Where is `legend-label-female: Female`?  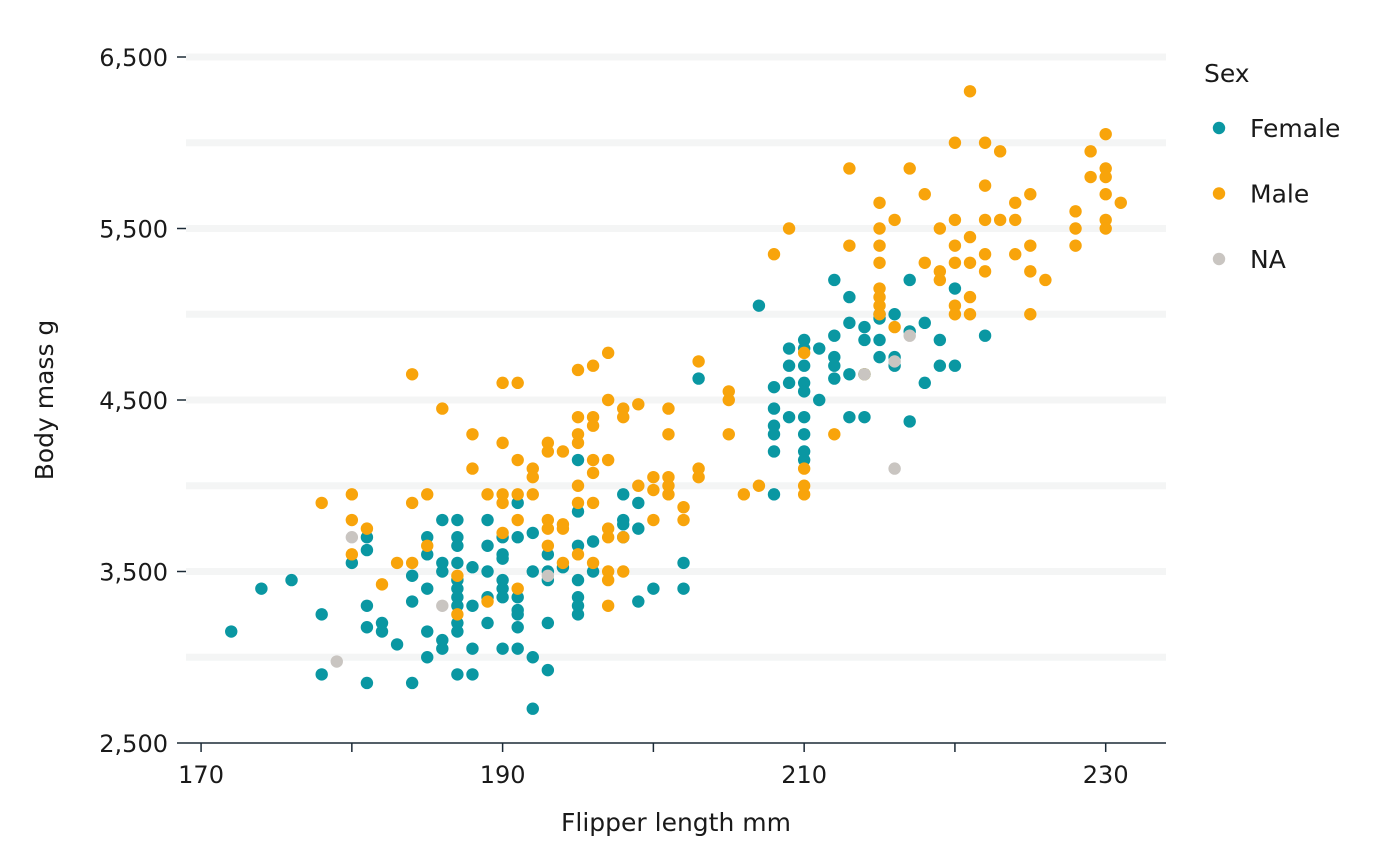
legend-label-female: Female is located at coordinates (1295, 128).